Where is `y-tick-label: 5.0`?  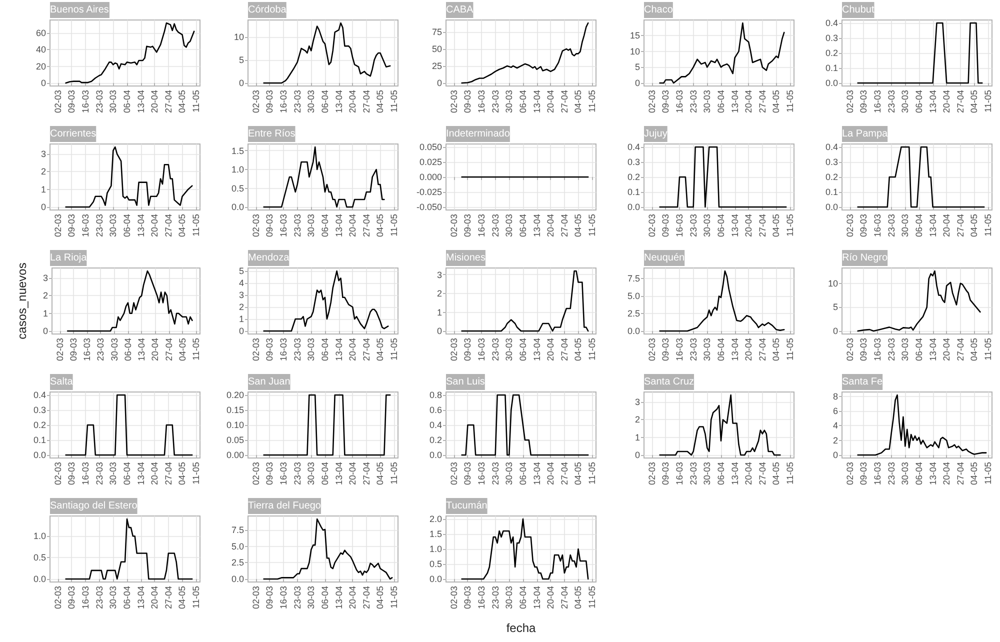
y-tick-label: 5.0 is located at coordinates (237, 546).